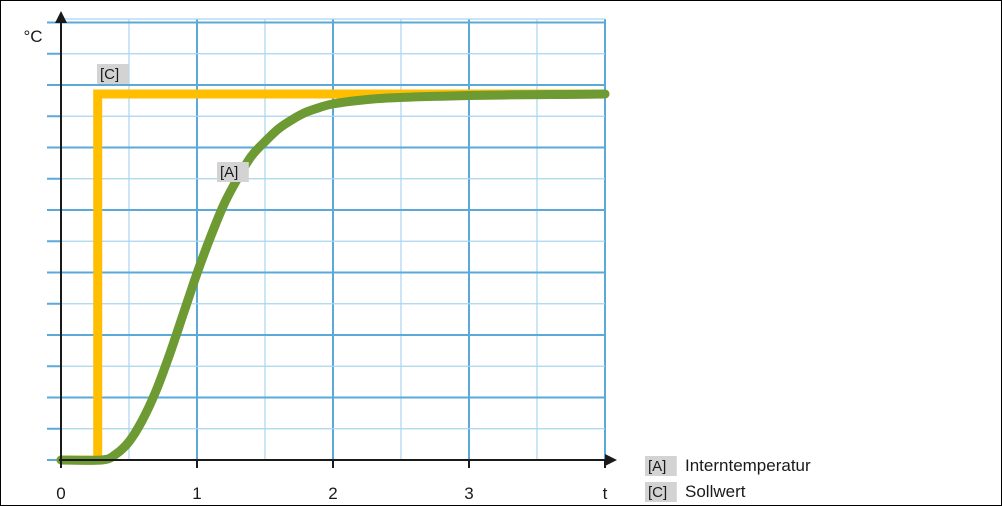 This screenshot has width=1002, height=506. What do you see at coordinates (332, 493) in the screenshot?
I see `x-tick-label: 2` at bounding box center [332, 493].